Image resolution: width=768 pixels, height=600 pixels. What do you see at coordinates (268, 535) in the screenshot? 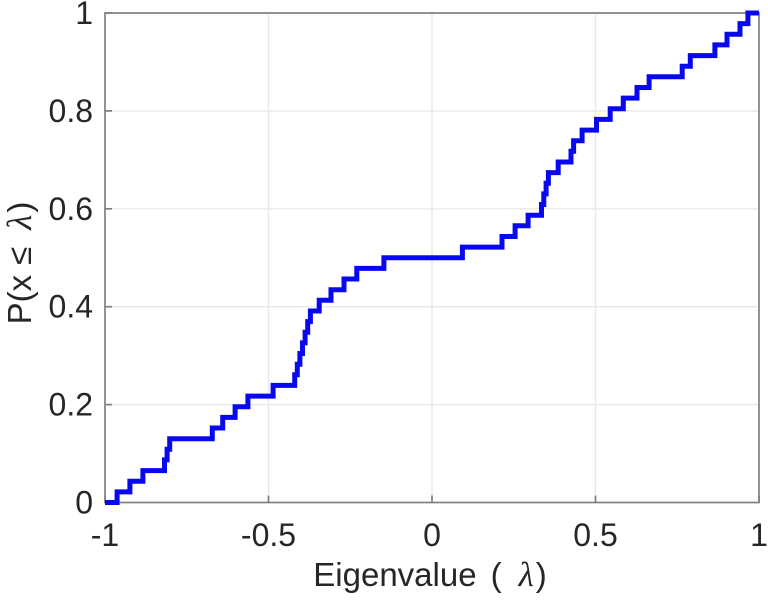
I see `x-tick-label--0.5: -0.5` at bounding box center [268, 535].